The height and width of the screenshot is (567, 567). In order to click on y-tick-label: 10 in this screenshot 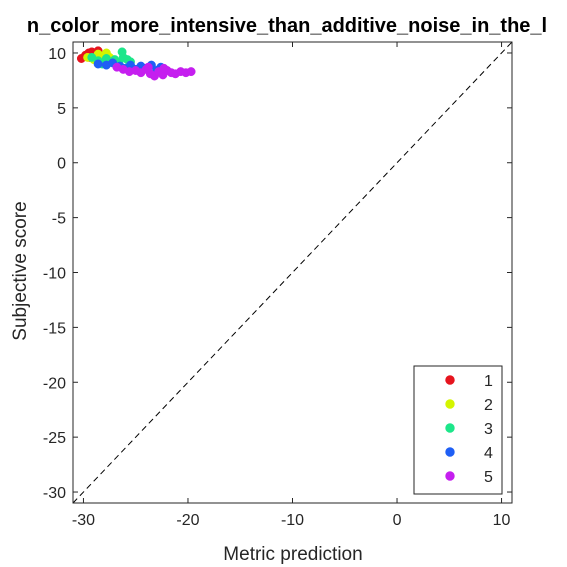, I will do `click(57, 54)`.